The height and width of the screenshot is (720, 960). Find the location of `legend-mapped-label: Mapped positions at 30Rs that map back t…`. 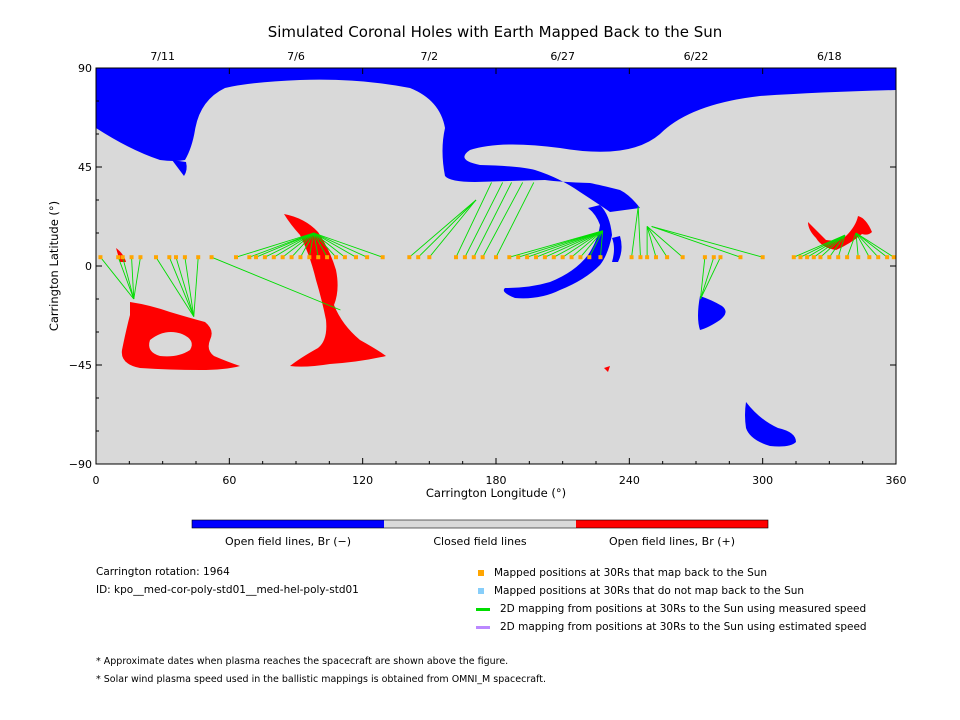

legend-mapped-label: Mapped positions at 30Rs that map back t… is located at coordinates (631, 573).